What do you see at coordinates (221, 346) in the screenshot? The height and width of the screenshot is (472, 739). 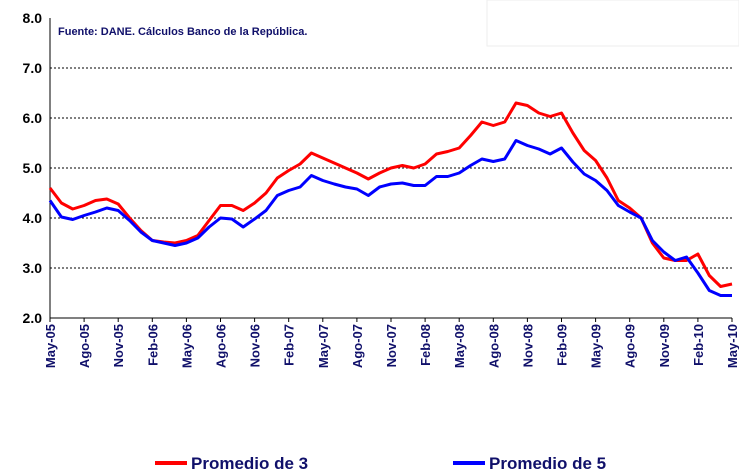 I see `x-tick-label: Ago-06` at bounding box center [221, 346].